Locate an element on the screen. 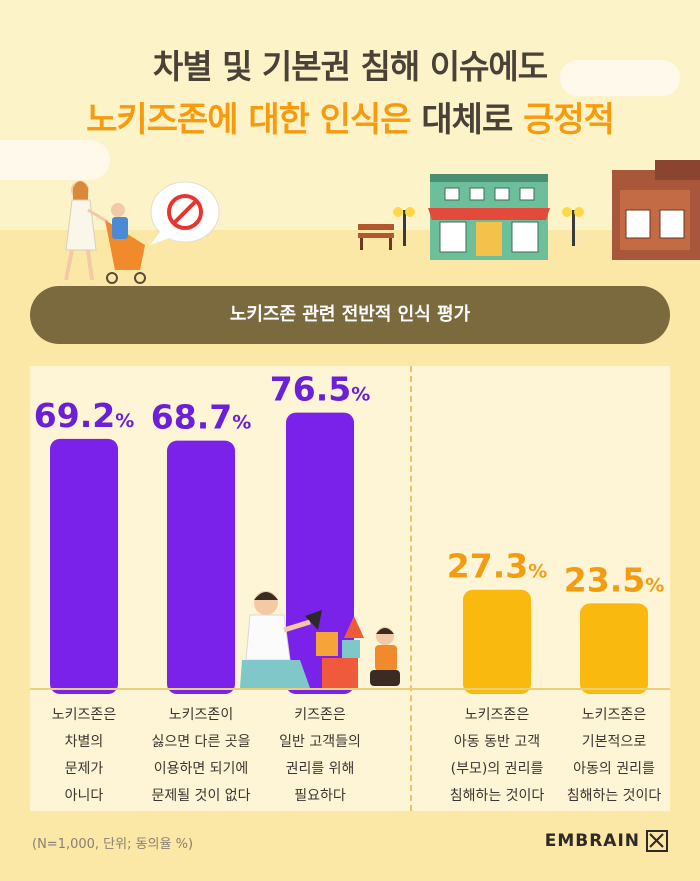 This screenshot has width=700, height=881. category-label-line: 아니다 is located at coordinates (84, 796).